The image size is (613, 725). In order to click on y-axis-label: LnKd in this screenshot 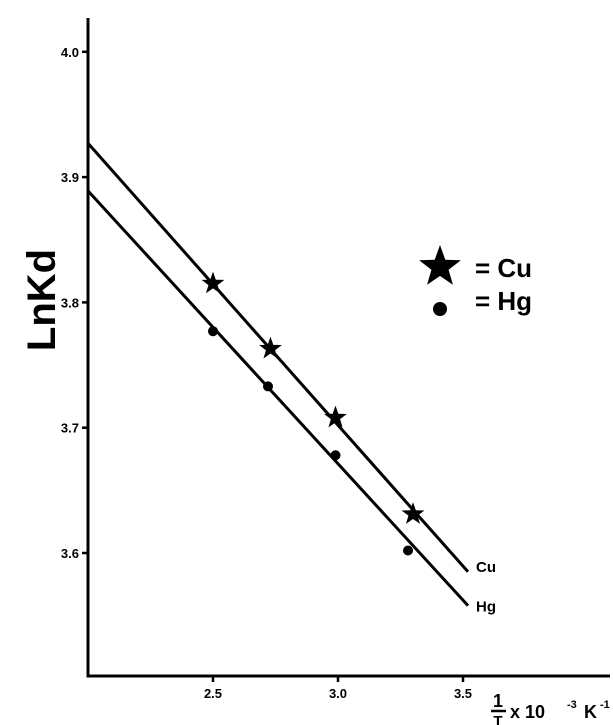, I will do `click(42, 300)`.